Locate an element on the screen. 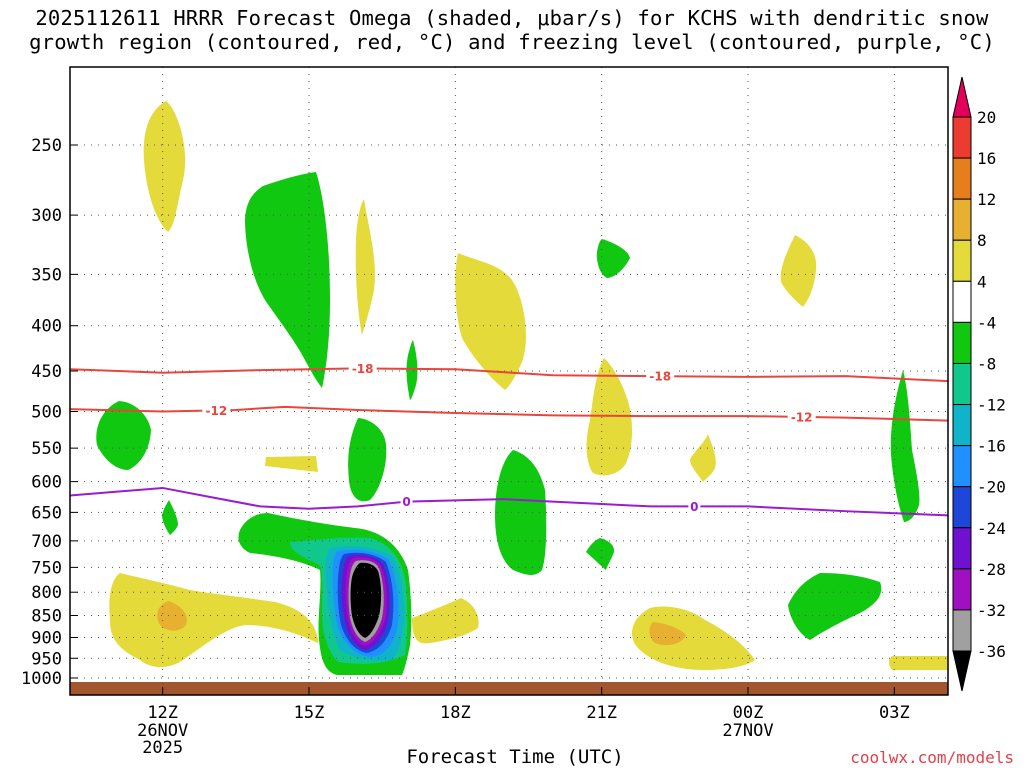 This screenshot has width=1024, height=768. colorbar: 20 16 12 8 4 -4 -8 -12 -16 -20 -24 -28 -32 -36 is located at coordinates (979, 384).